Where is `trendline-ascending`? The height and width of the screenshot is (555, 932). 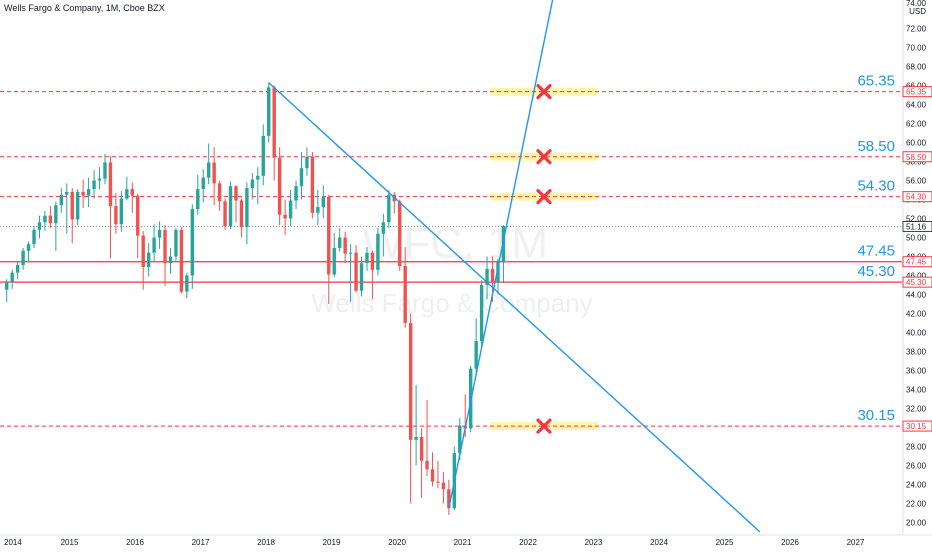 trendline-ascending is located at coordinates (501, 254).